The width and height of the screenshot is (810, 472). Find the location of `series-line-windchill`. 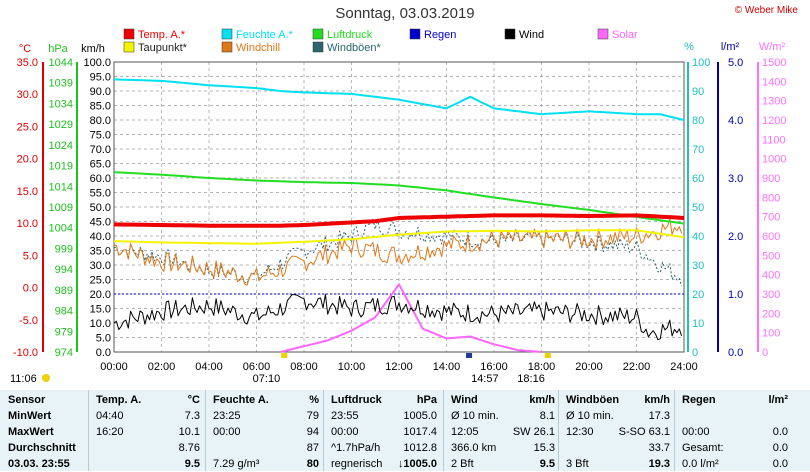

series-line-windchill is located at coordinates (398, 252).